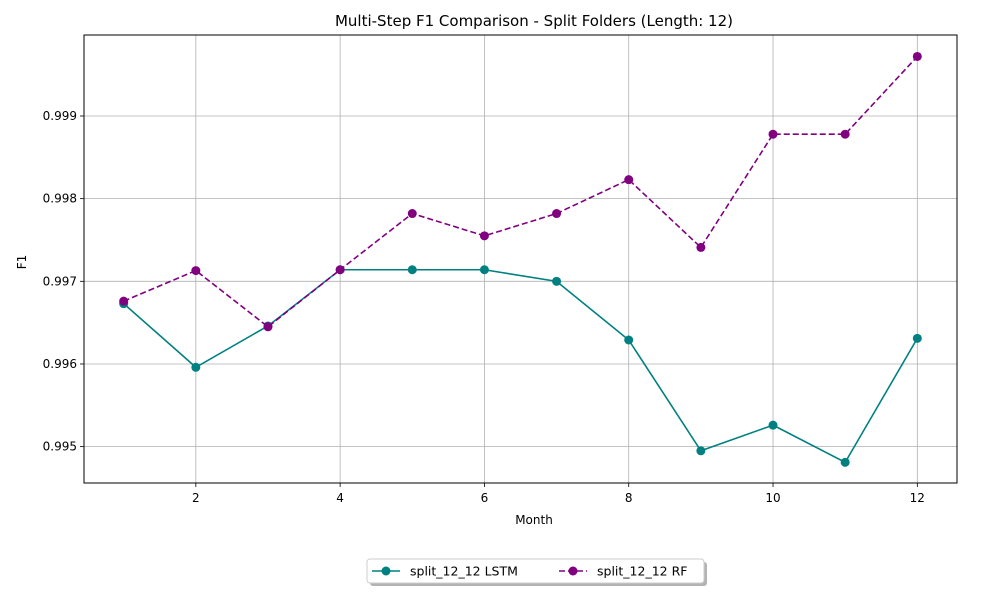  I want to click on x-tick-label: 12, so click(917, 498).